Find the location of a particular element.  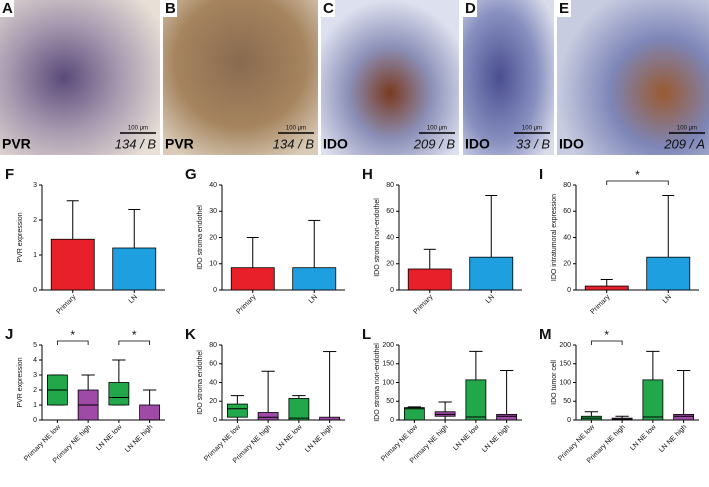

y-tick-label: 30 is located at coordinates (213, 211).